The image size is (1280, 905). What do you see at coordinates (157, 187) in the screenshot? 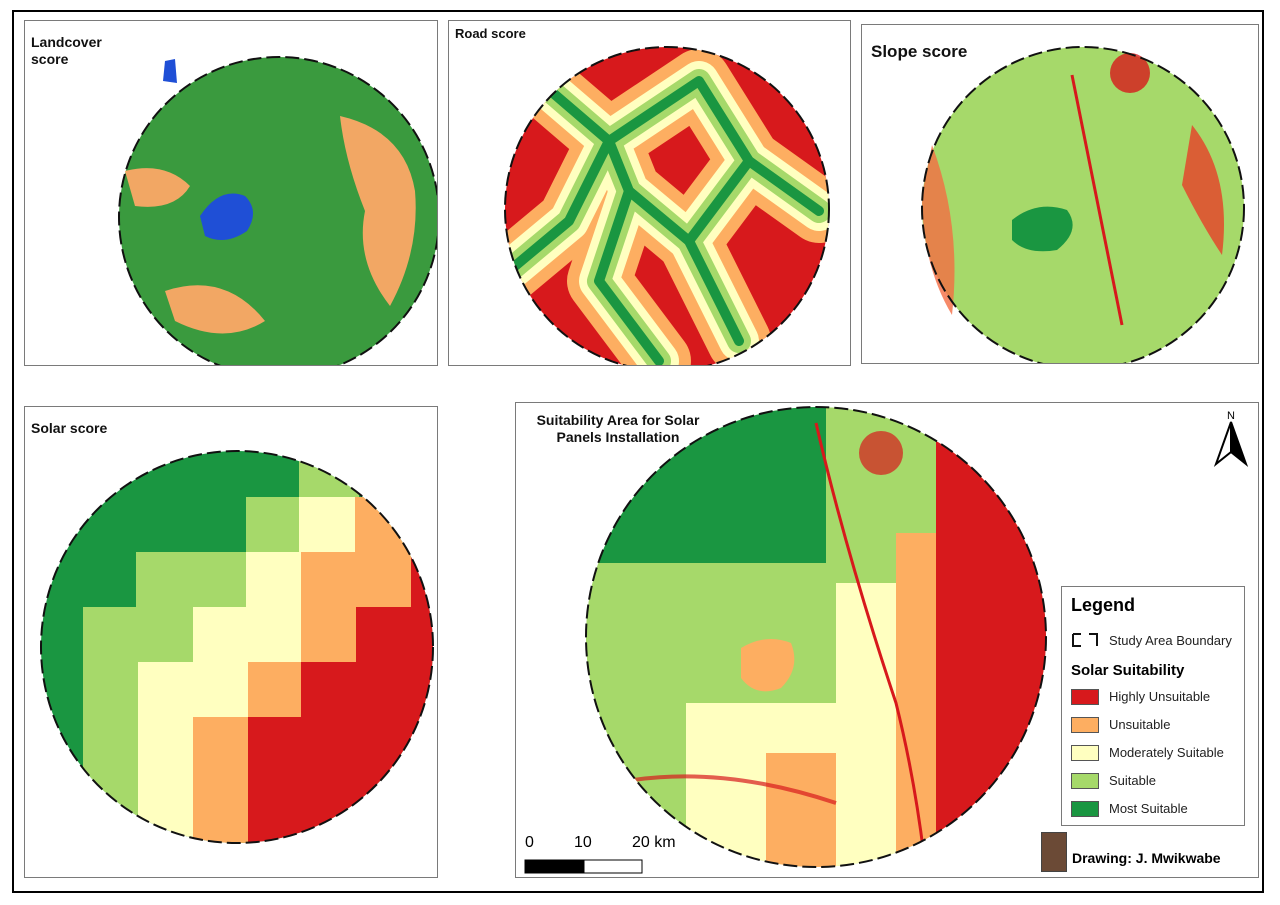
I see `landcover-bare-west` at bounding box center [157, 187].